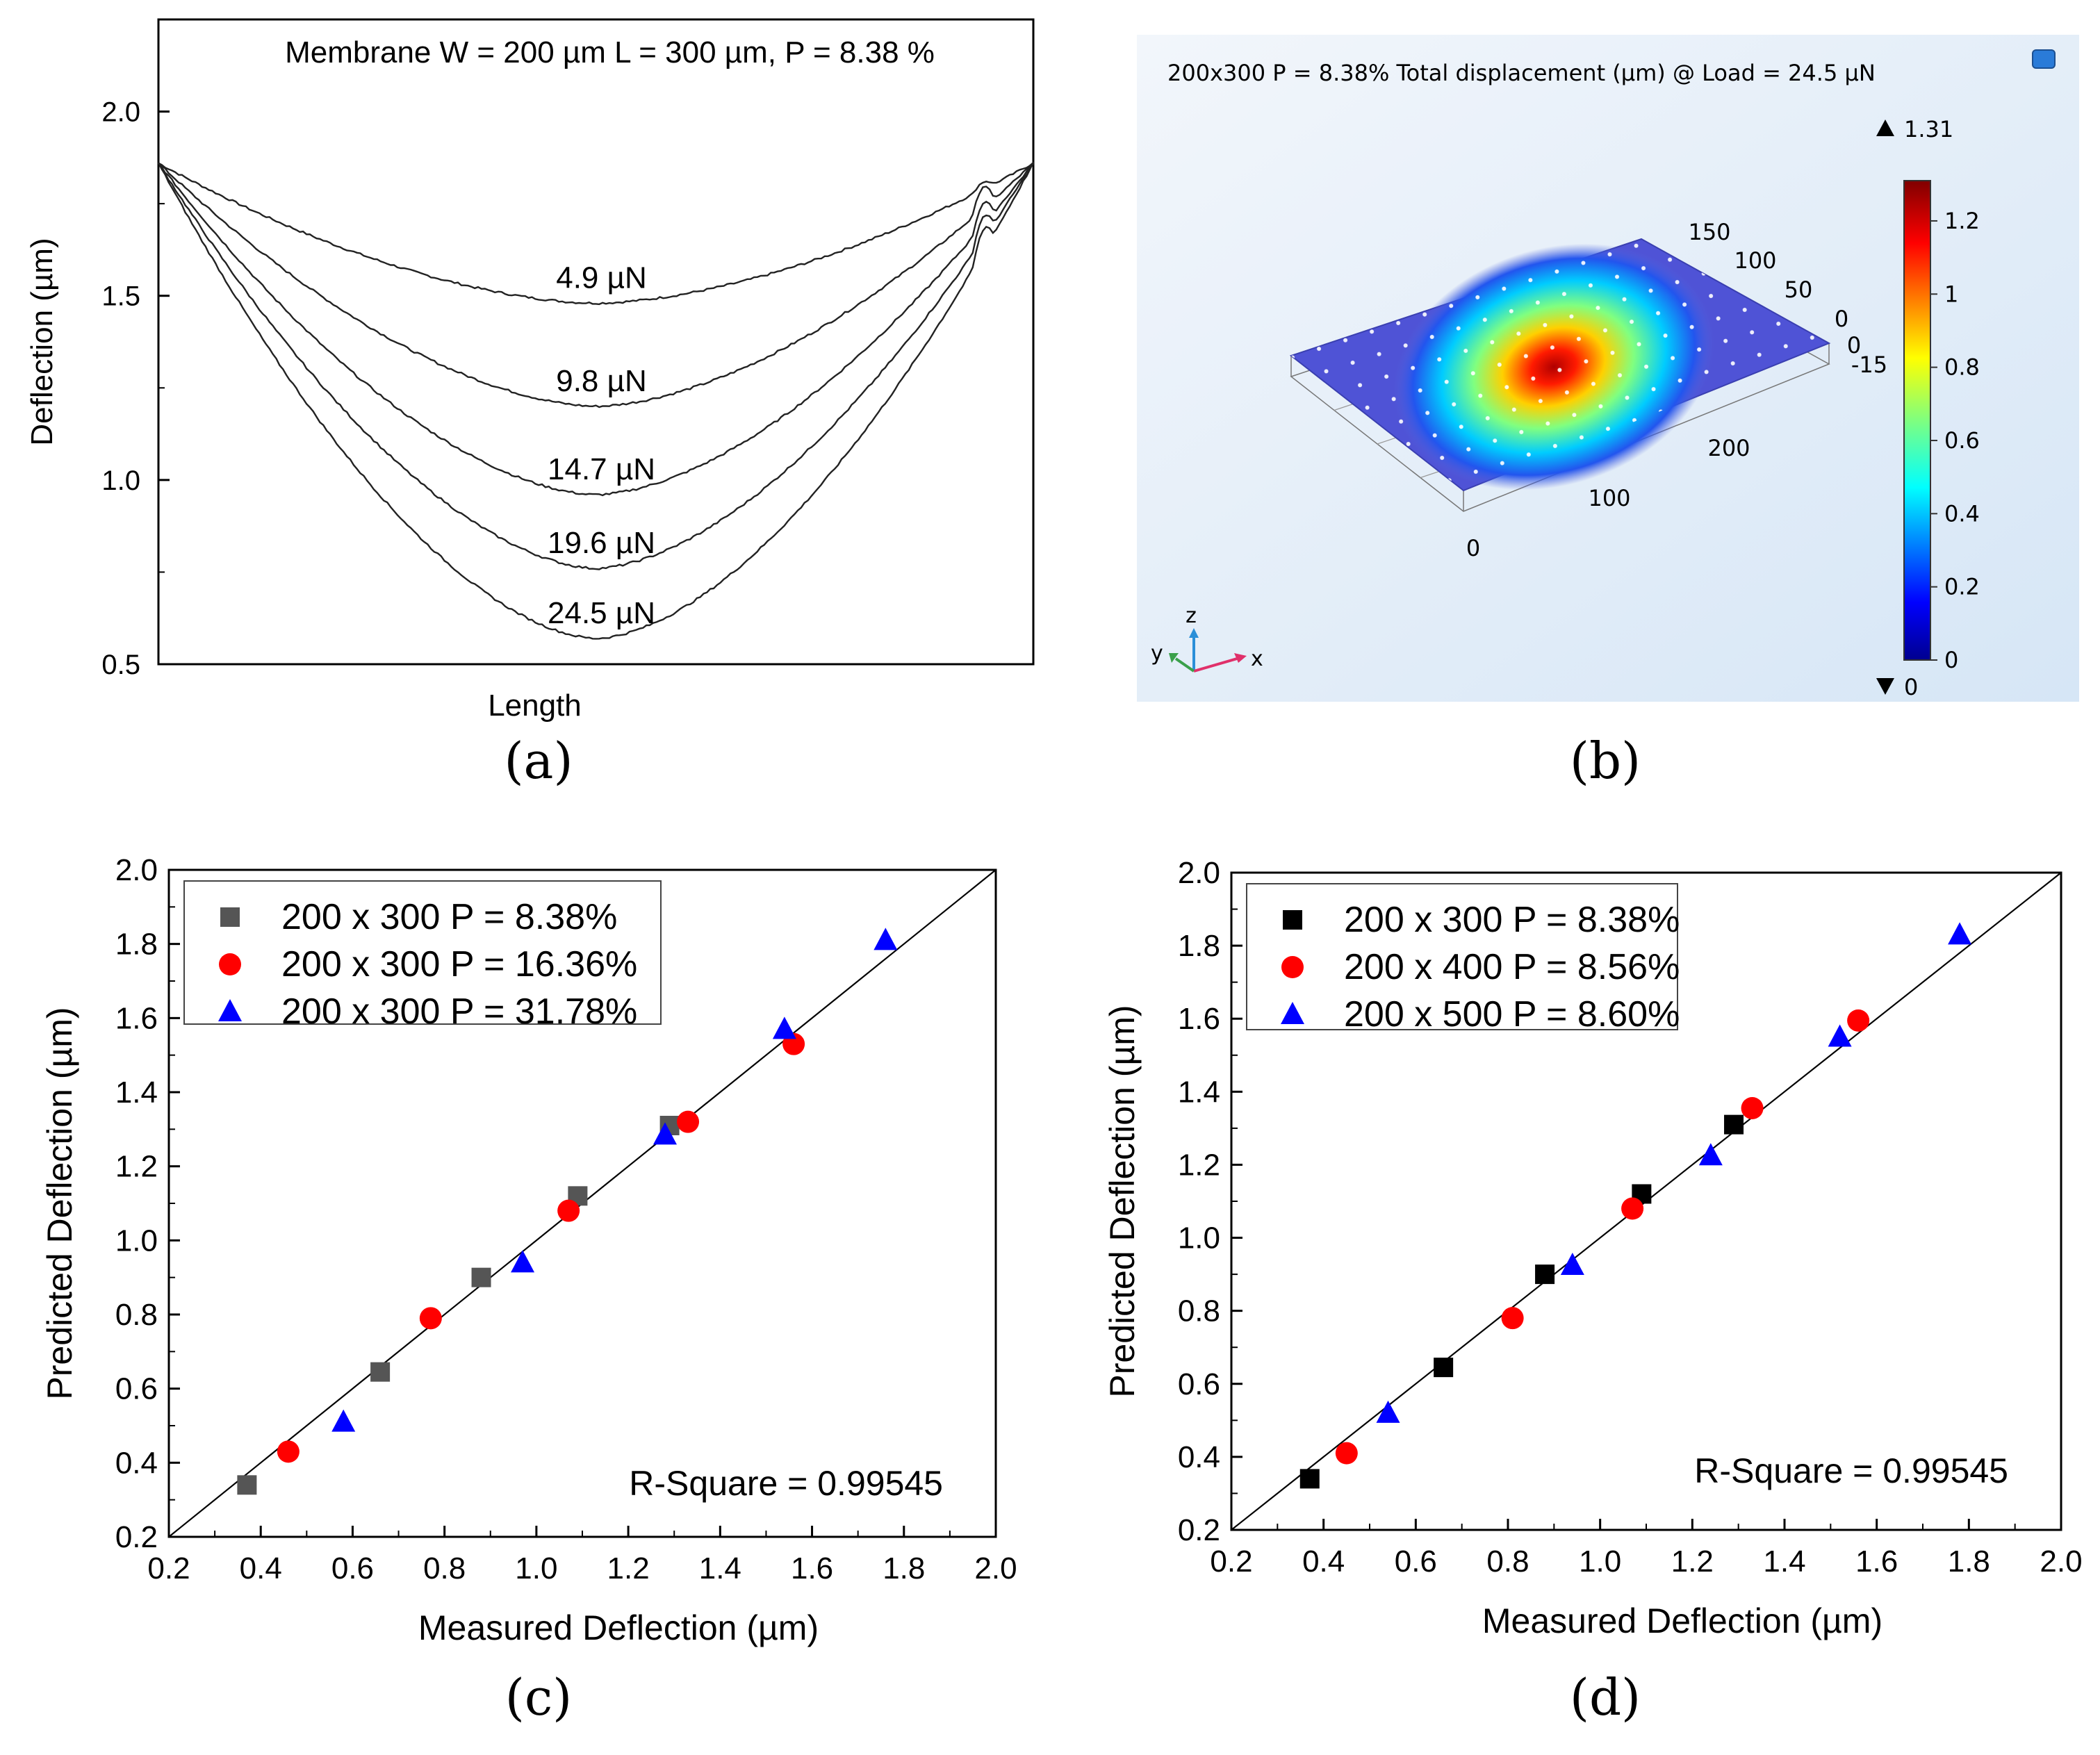 The height and width of the screenshot is (1755, 2100). Describe the element at coordinates (1962, 440) in the screenshot. I see `colorbar-tick-label: 0.6` at that location.